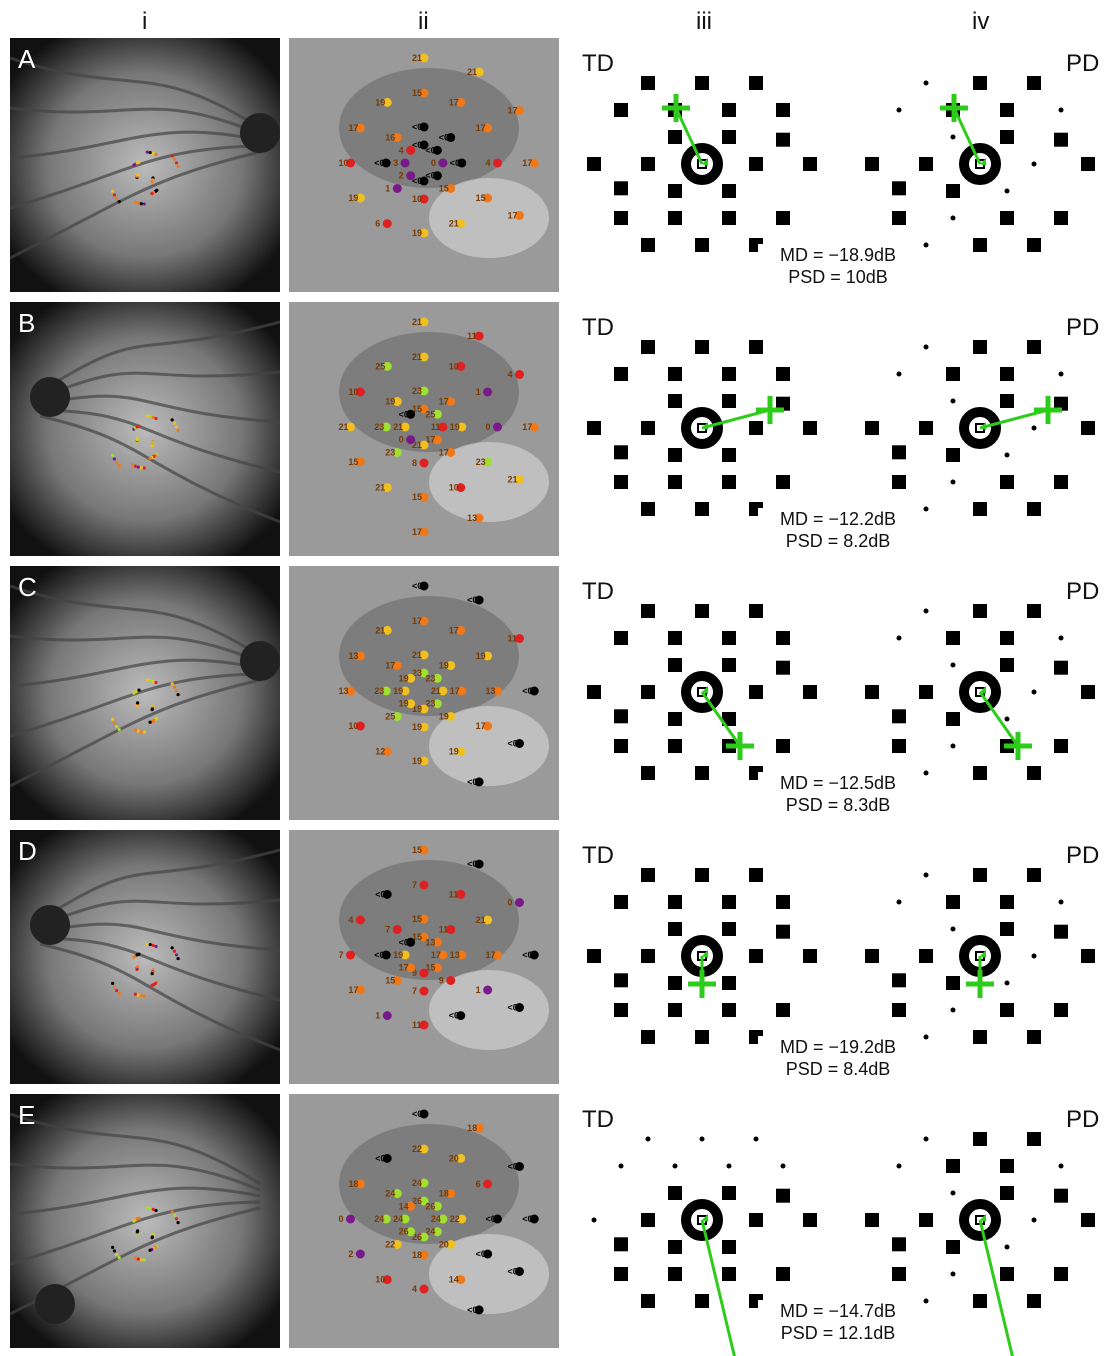 The image size is (1106, 1356). I want to click on threshold-value: 15, so click(430, 968).